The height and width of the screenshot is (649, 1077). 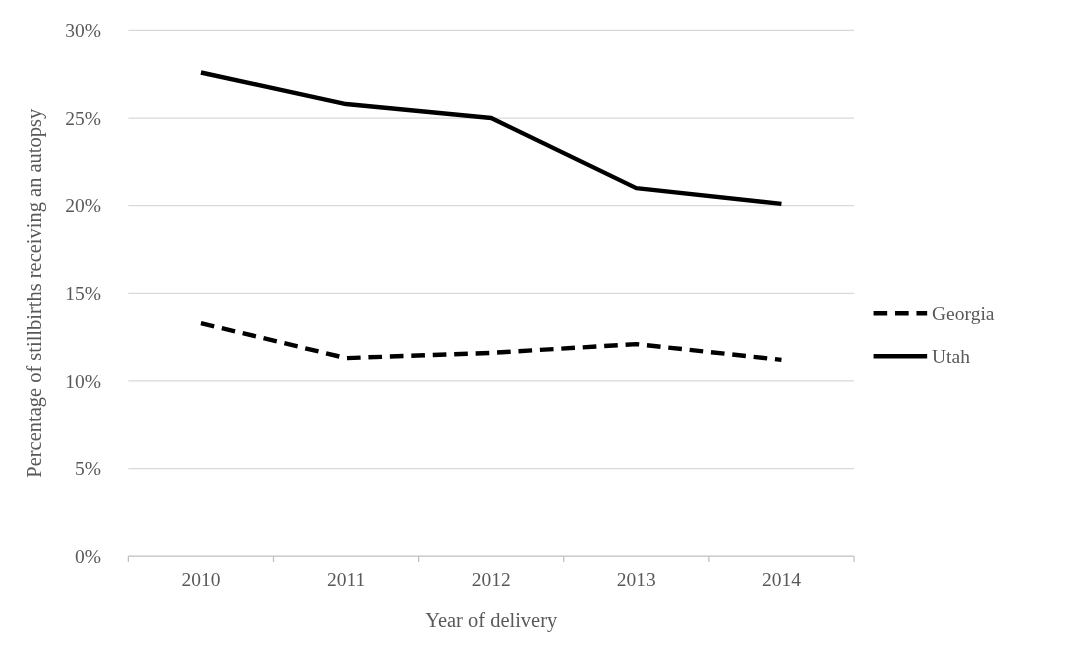 I want to click on y-tick-label: 25%, so click(x=83, y=118).